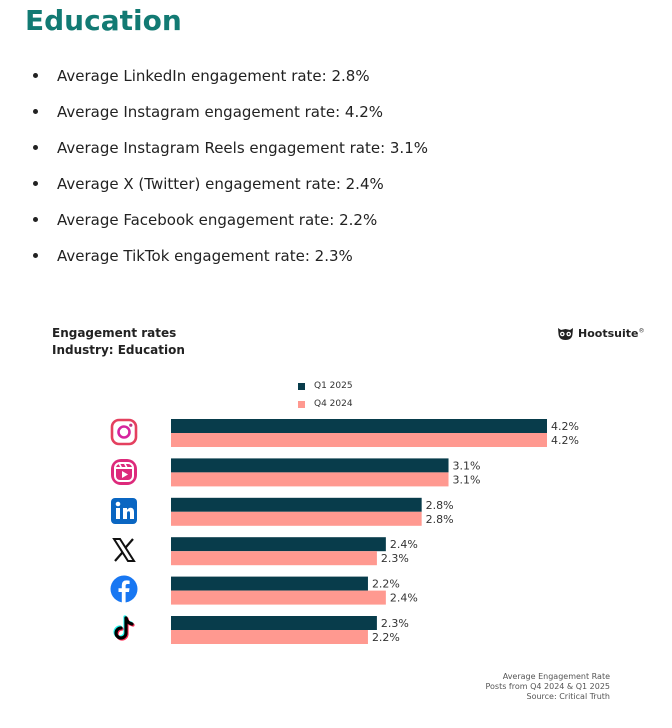  Describe the element at coordinates (124, 589) in the screenshot. I see `facebook-icon` at that location.